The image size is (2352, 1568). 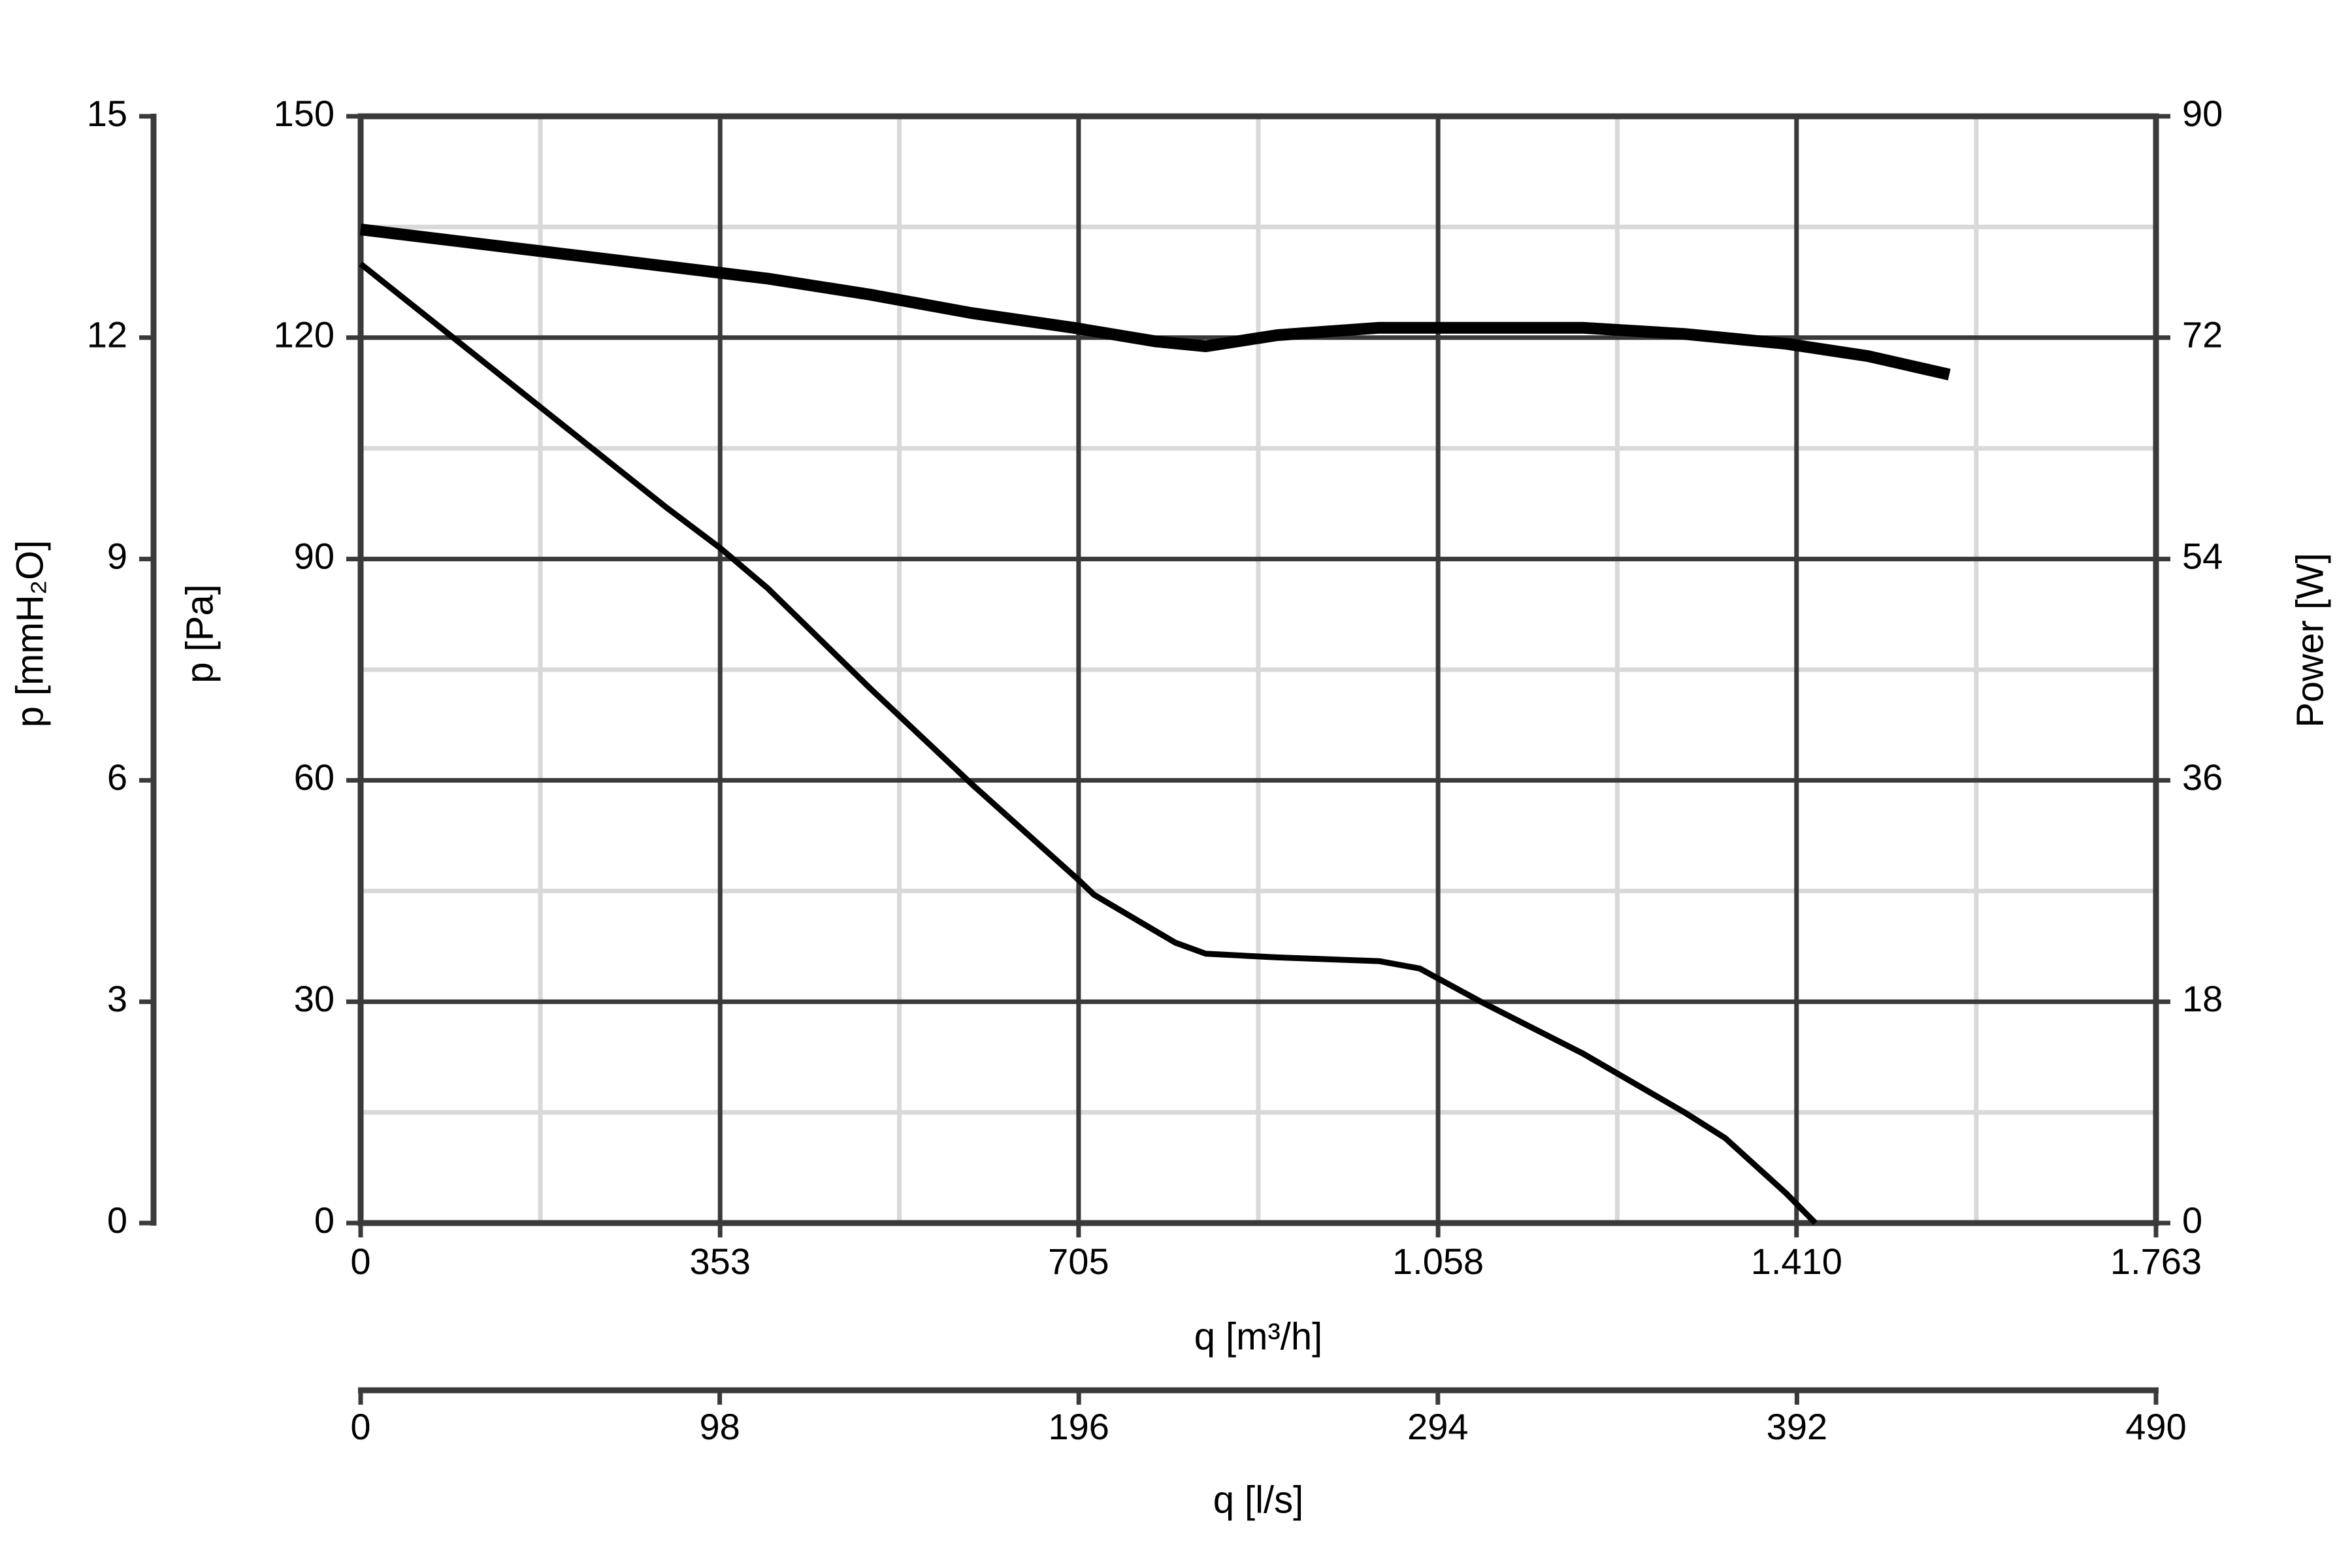 I want to click on m3h-tick-label: 705, so click(x=1078, y=1261).